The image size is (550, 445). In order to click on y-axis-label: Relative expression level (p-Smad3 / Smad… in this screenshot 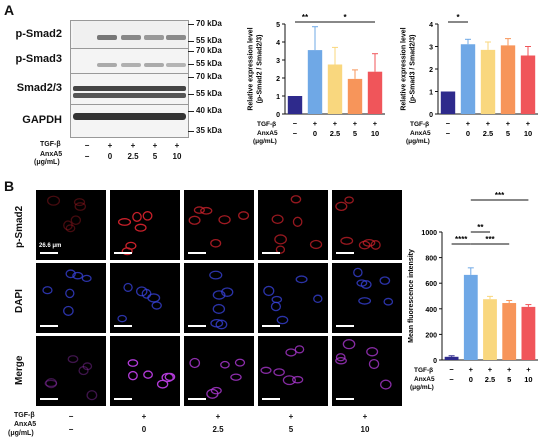, I will do `click(409, 68)`.